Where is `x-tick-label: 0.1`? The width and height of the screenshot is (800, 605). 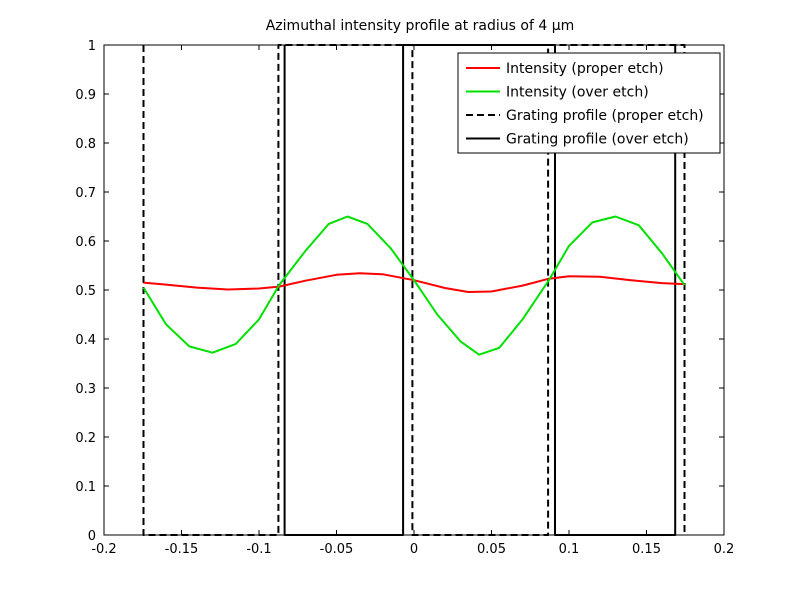
x-tick-label: 0.1 is located at coordinates (569, 549).